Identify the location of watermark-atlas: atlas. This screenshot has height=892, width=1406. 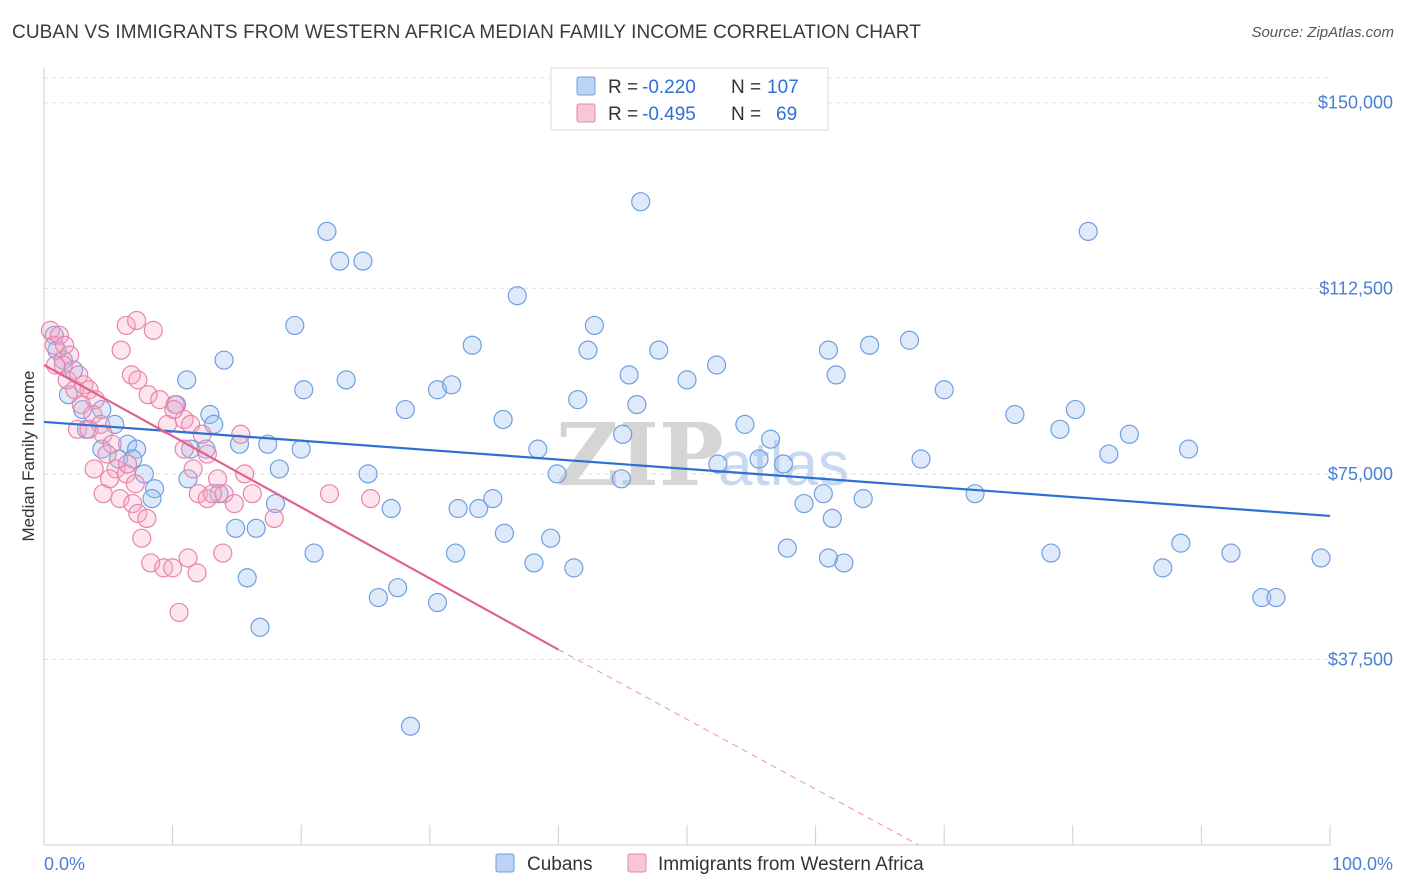
(783, 464).